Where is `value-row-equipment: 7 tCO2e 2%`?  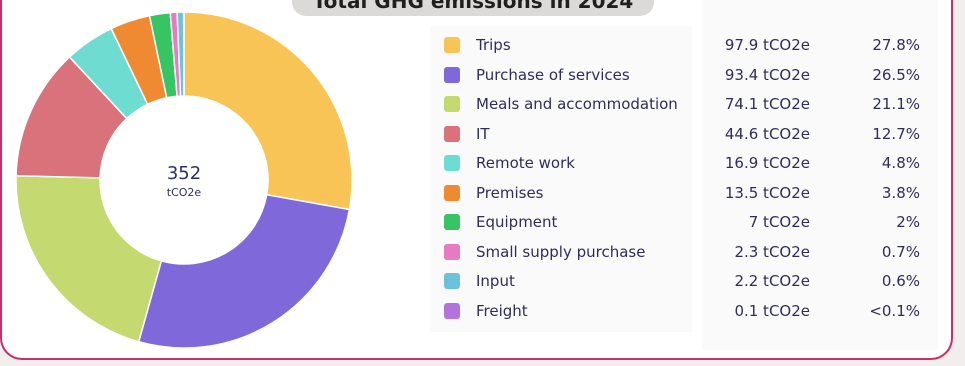 value-row-equipment: 7 tCO2e 2% is located at coordinates (818, 222).